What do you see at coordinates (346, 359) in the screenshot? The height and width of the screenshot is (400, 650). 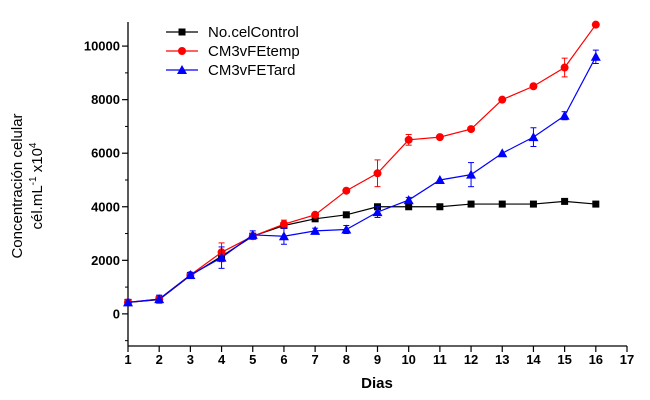 I see `x-tick-label: 8` at bounding box center [346, 359].